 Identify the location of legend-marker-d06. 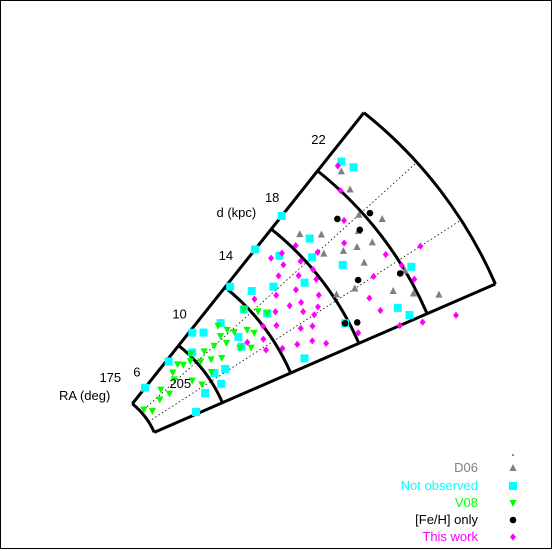
(513, 467).